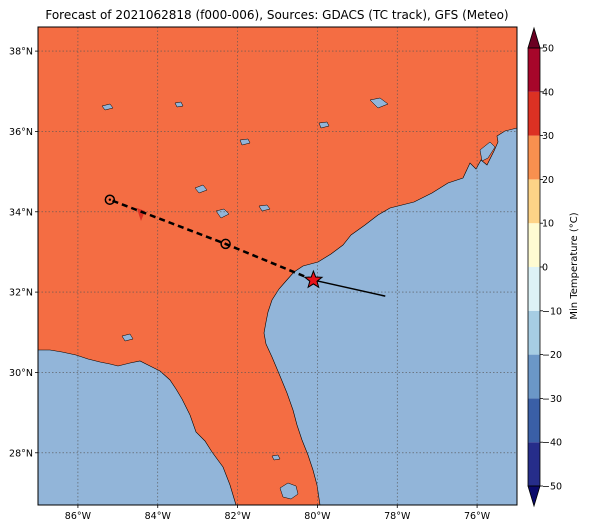 This screenshot has height=529, width=592. What do you see at coordinates (21, 373) in the screenshot?
I see `lat-tick-label: 30°N` at bounding box center [21, 373].